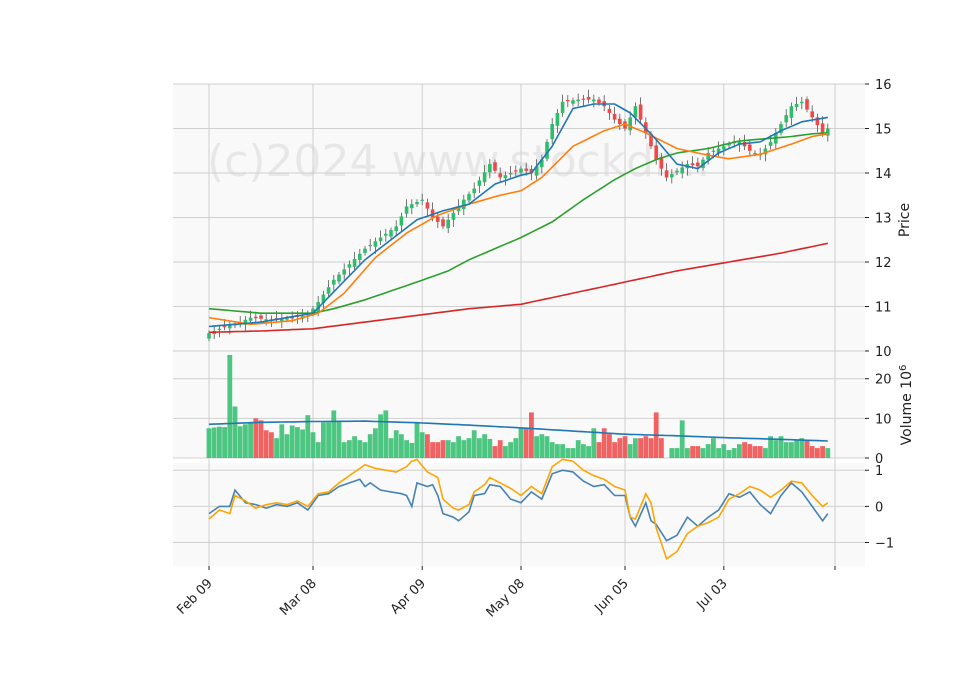 Image resolution: width=960 pixels, height=690 pixels. I want to click on x-tick-label: Jul 03, so click(712, 594).